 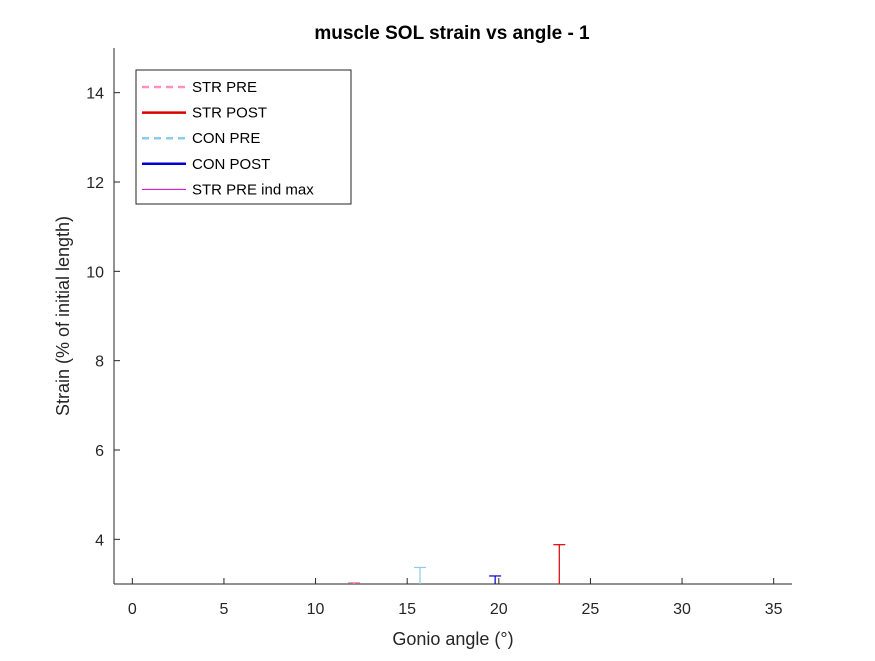 I want to click on legend-label: STR PRE ind max, so click(x=253, y=189).